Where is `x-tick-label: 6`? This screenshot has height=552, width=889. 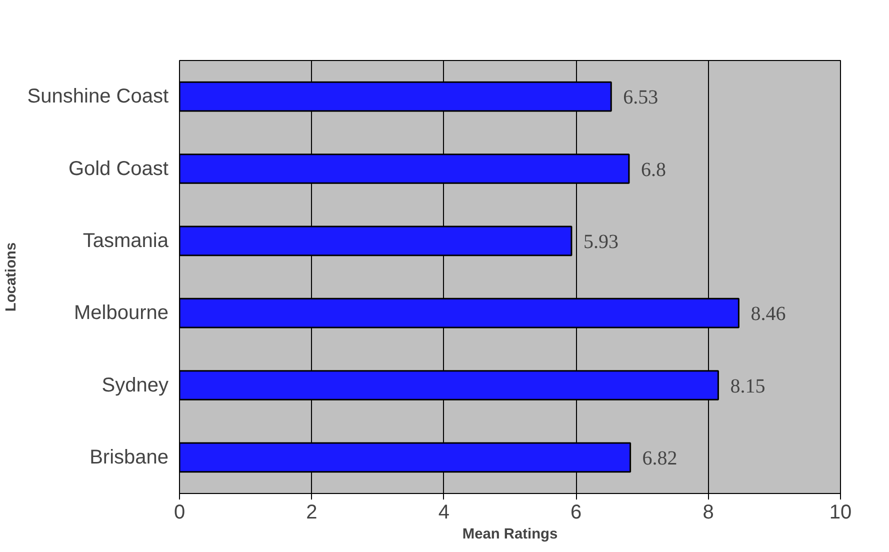
x-tick-label: 6 is located at coordinates (576, 513).